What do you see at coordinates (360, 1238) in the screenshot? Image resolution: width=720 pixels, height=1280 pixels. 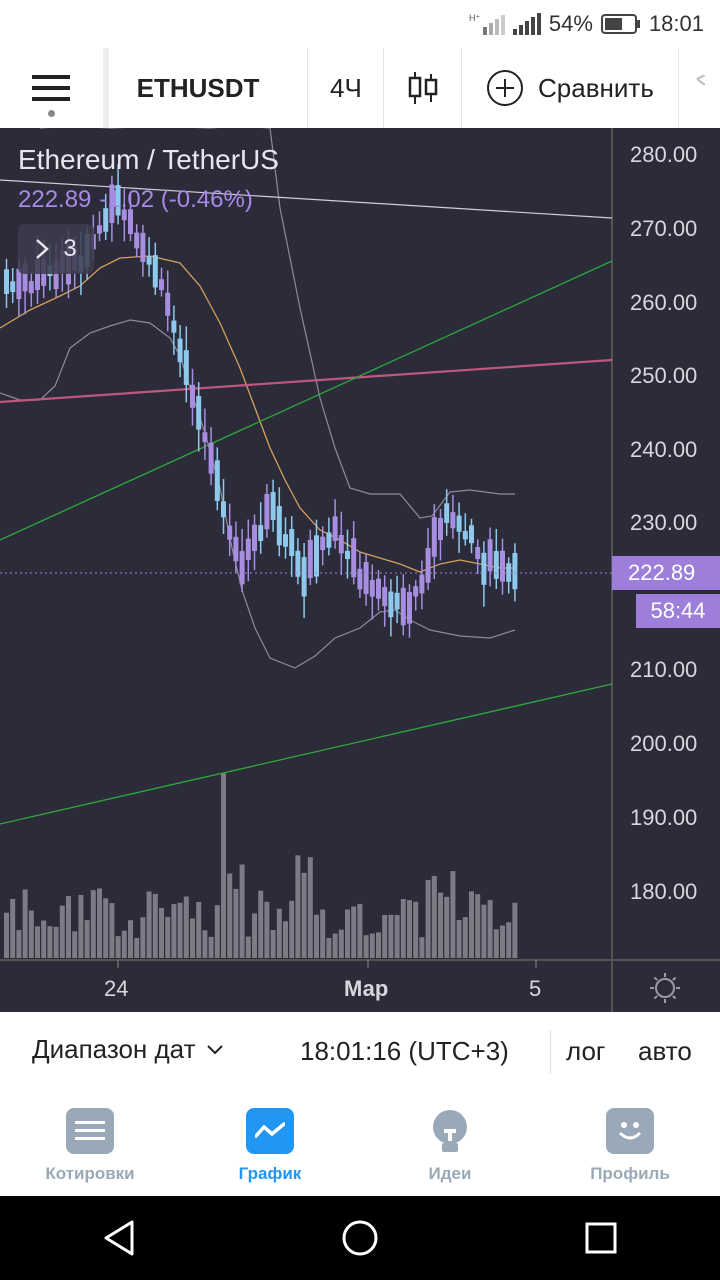 I see `home-icon` at bounding box center [360, 1238].